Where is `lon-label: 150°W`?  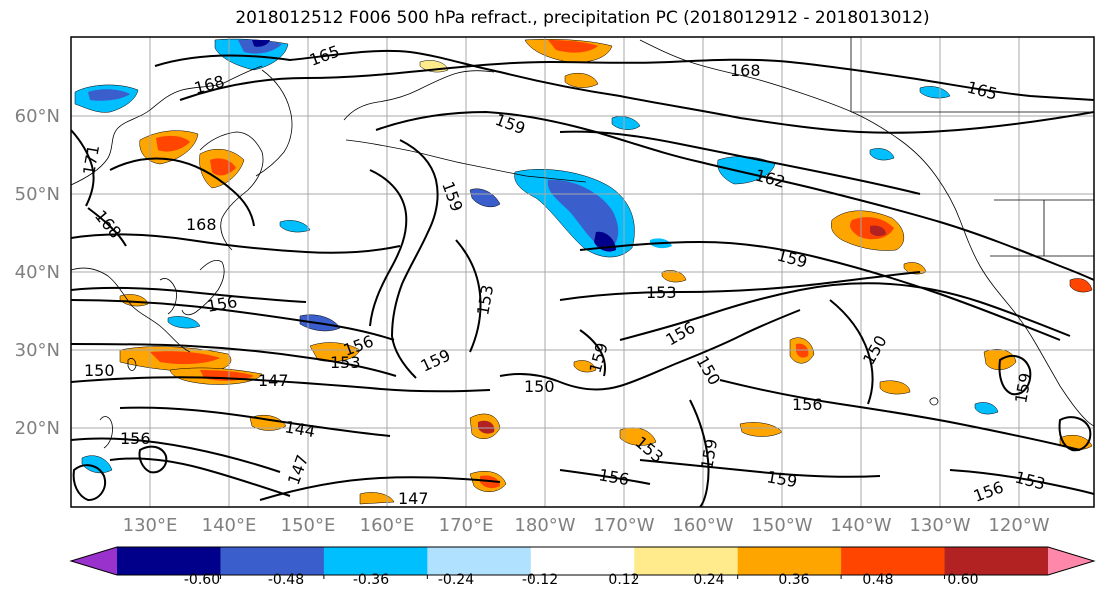
lon-label: 150°W is located at coordinates (781, 525).